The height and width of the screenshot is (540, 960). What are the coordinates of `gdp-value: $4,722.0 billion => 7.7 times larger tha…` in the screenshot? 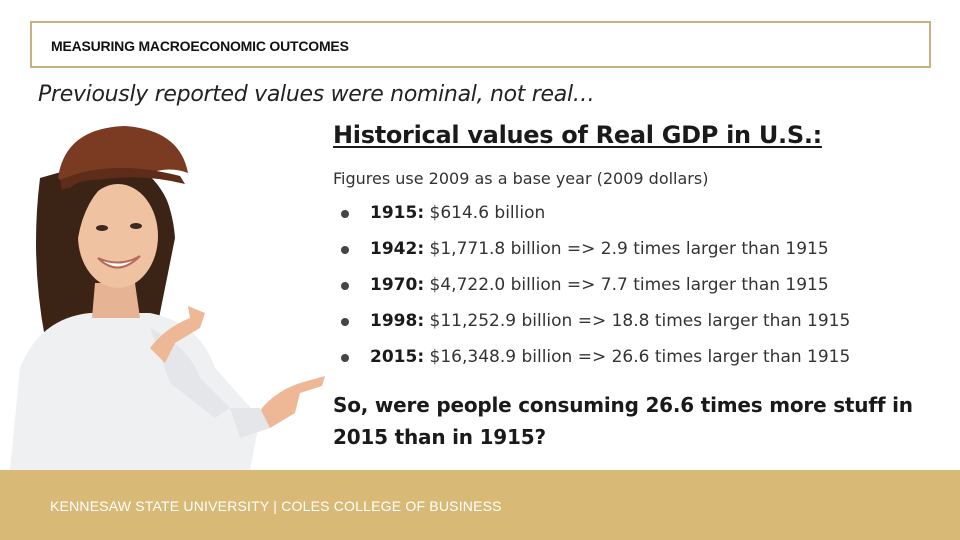 It's located at (626, 285).